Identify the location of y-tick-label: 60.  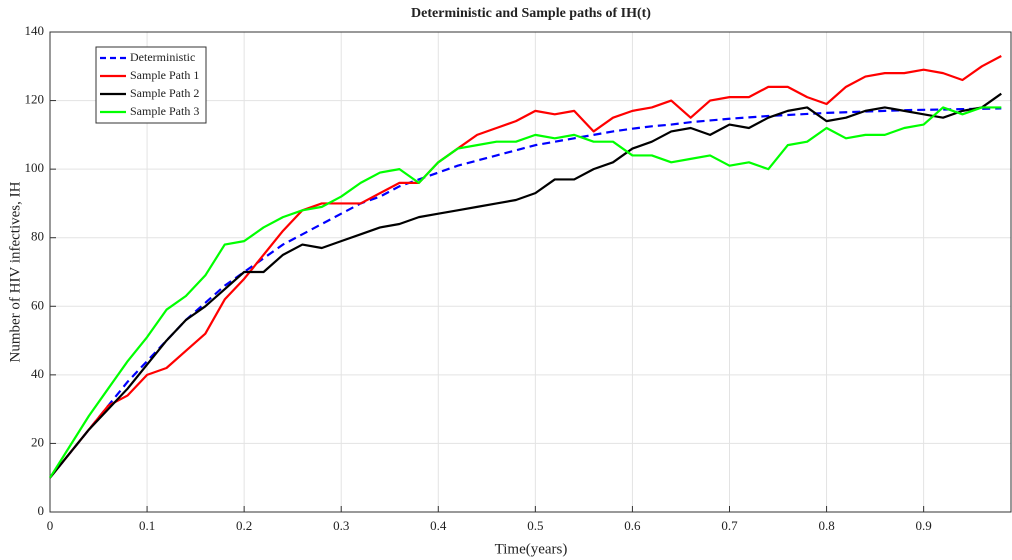
(37, 304).